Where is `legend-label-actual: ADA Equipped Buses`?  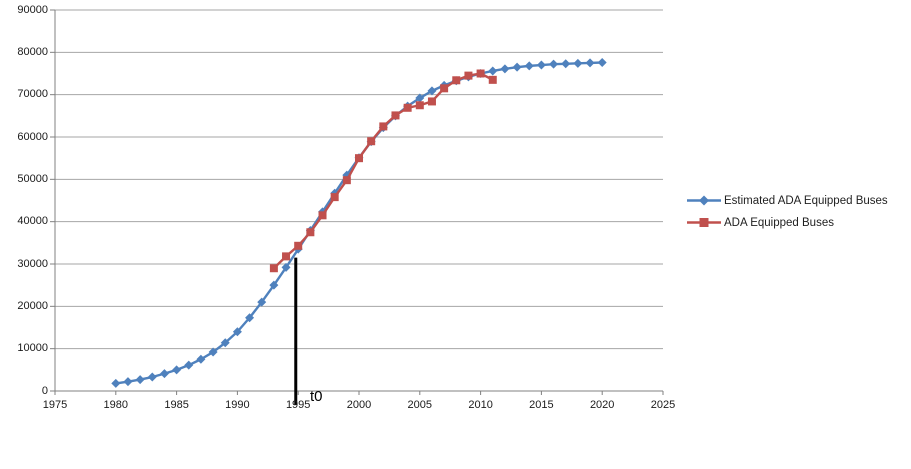
legend-label-actual: ADA Equipped Buses is located at coordinates (779, 222).